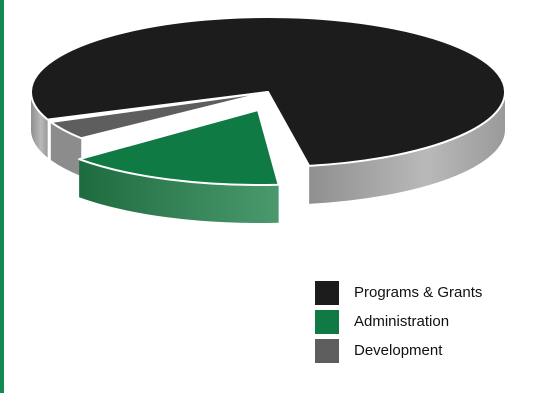 The width and height of the screenshot is (555, 393). I want to click on pie-side-programs-grants, so click(39, 125).